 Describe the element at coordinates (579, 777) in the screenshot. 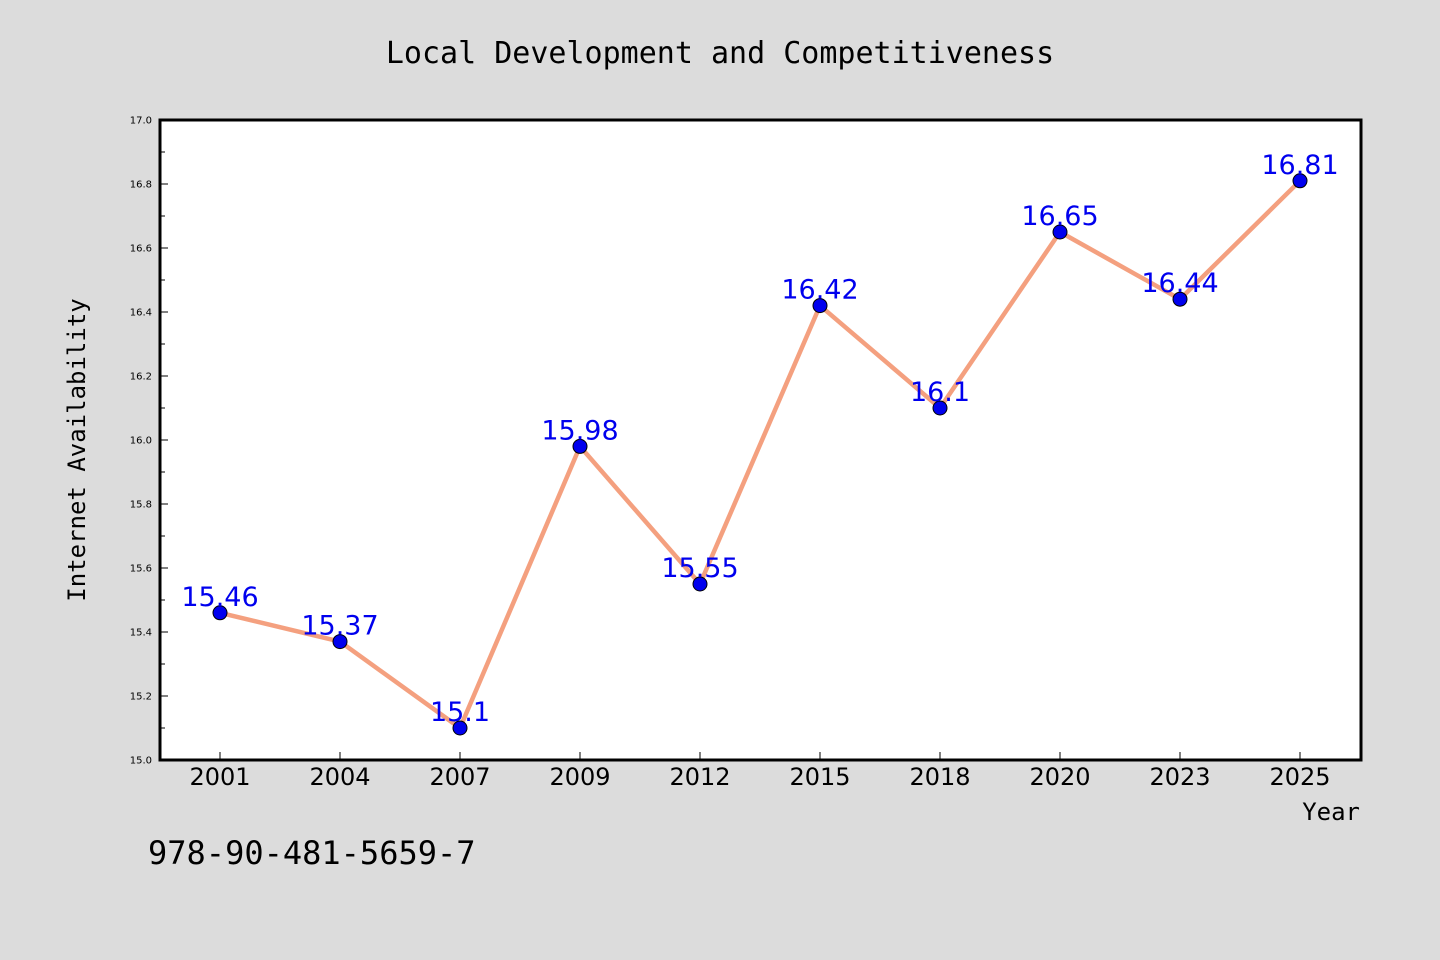

I see `x-tick-label: 2009` at that location.